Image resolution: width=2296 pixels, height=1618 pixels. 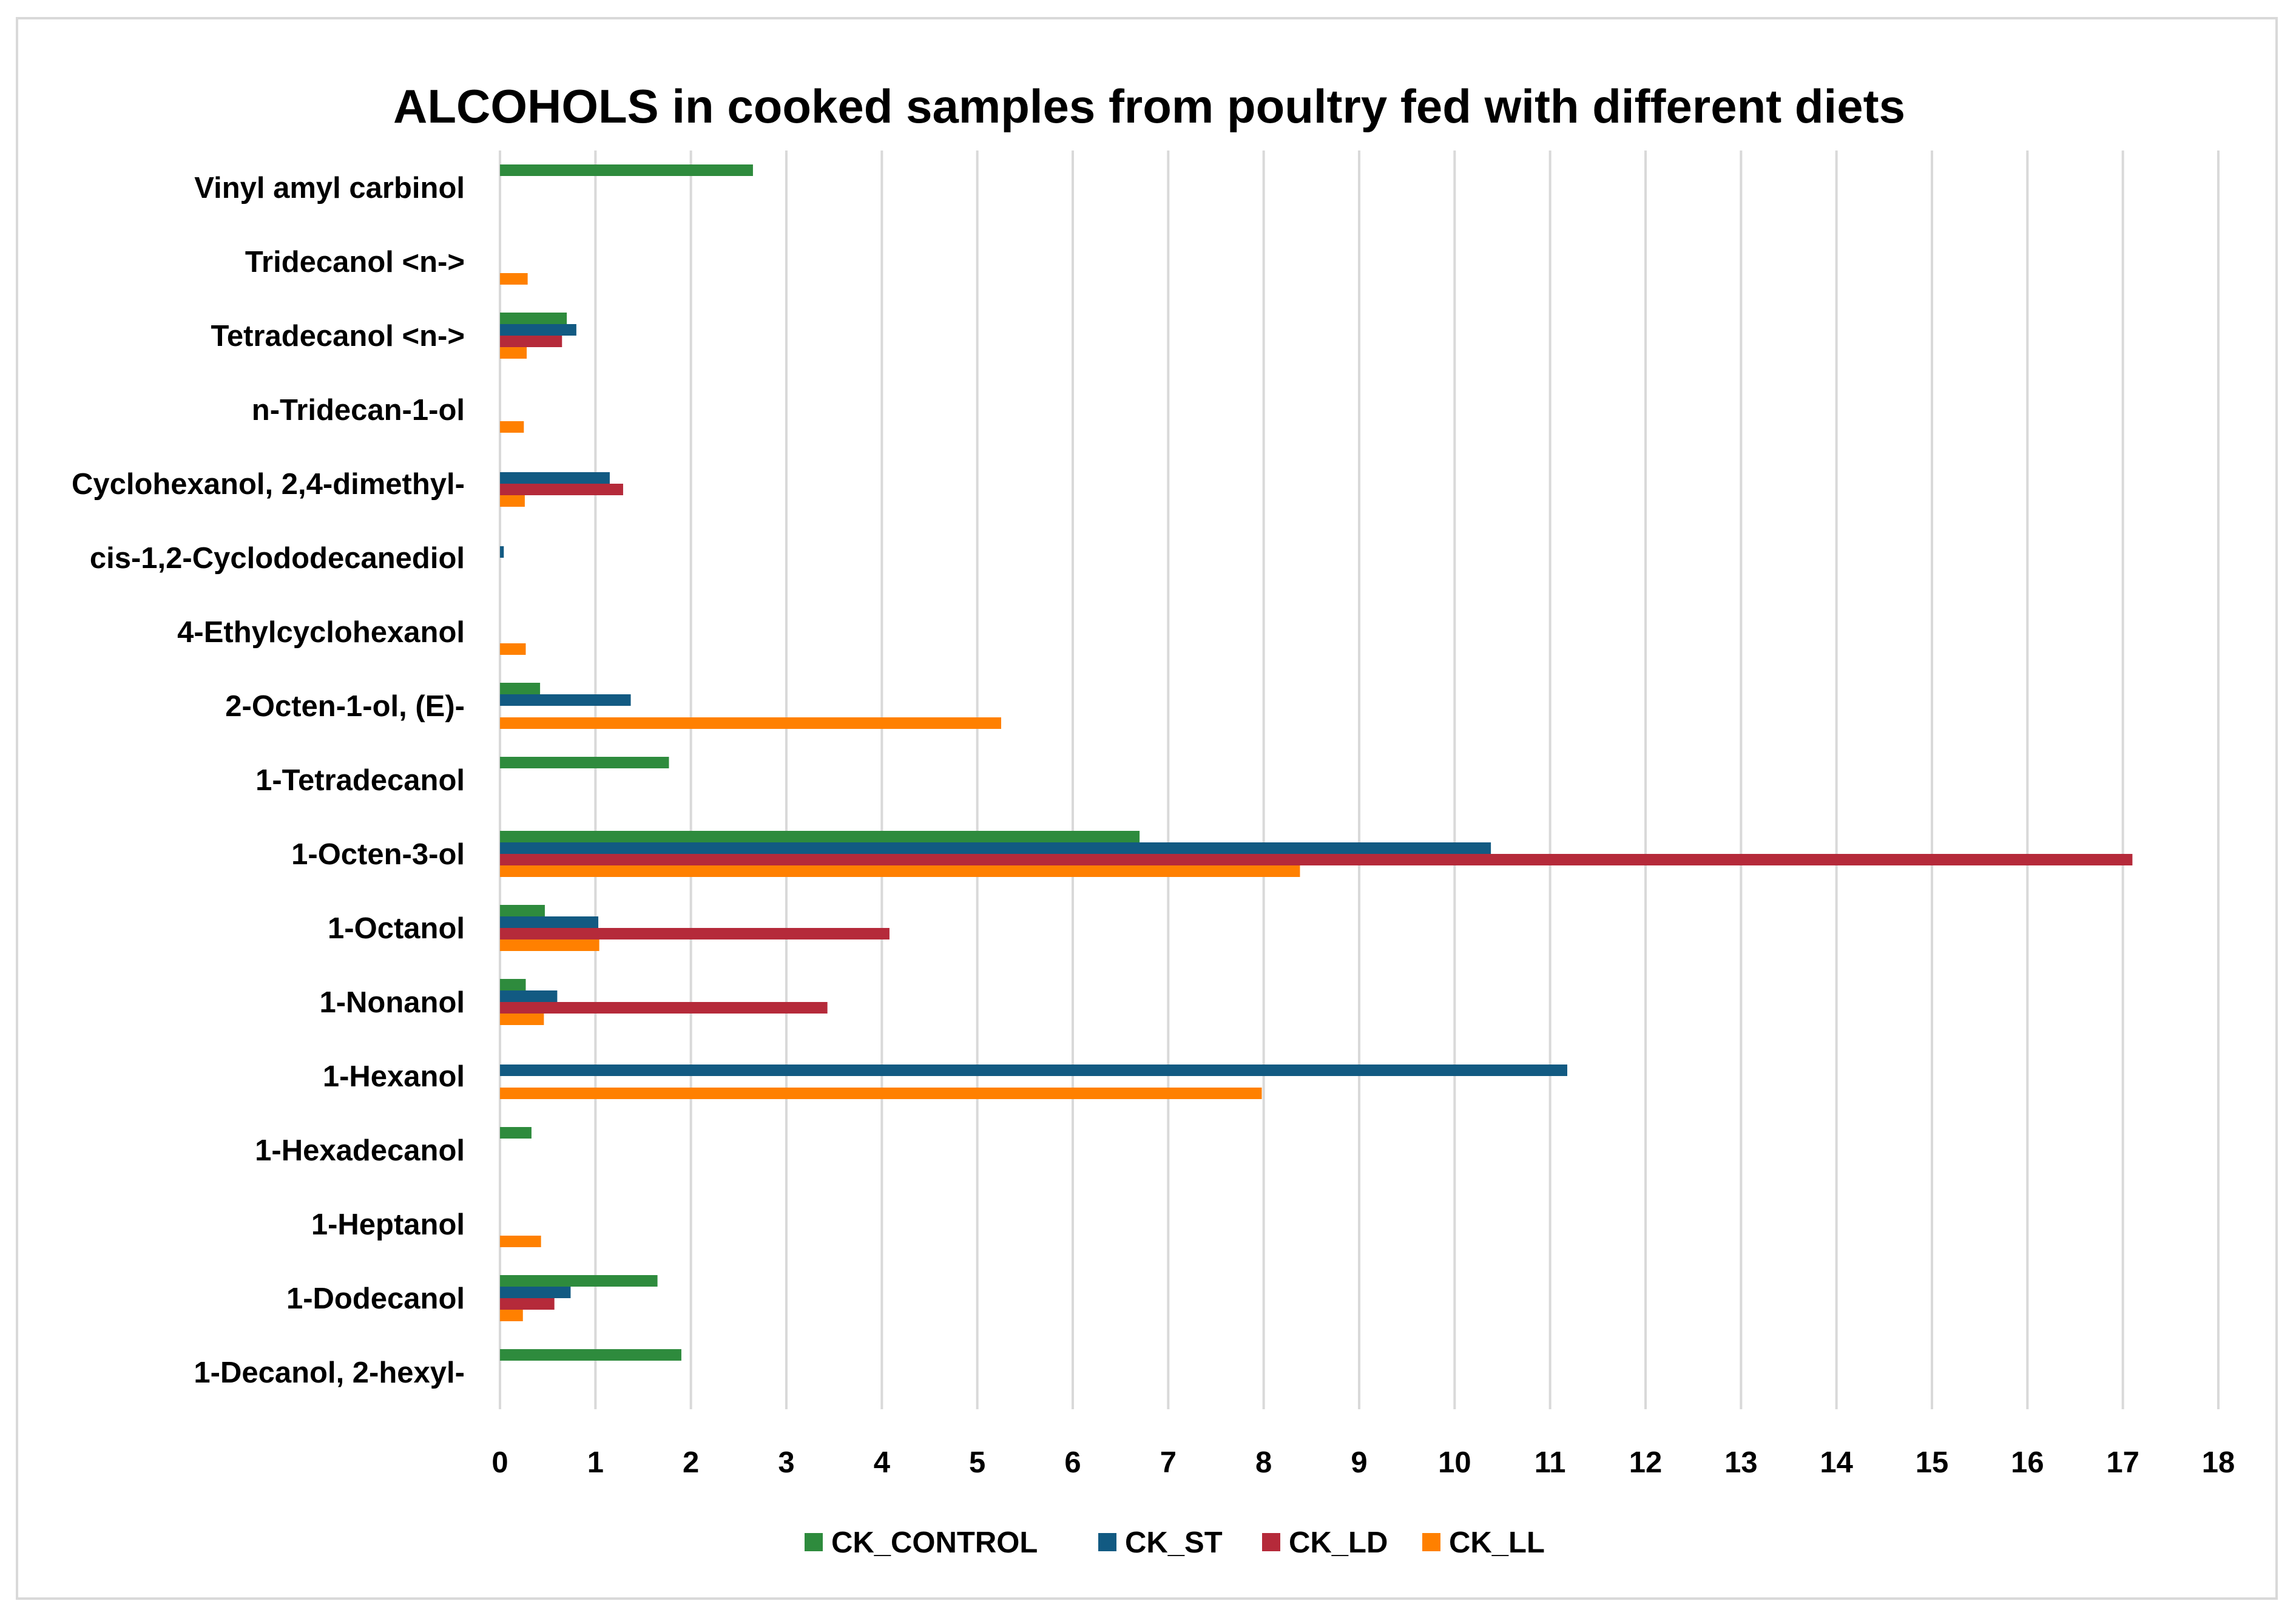 I want to click on category-label: Vinyl amyl carbinol, so click(x=329, y=188).